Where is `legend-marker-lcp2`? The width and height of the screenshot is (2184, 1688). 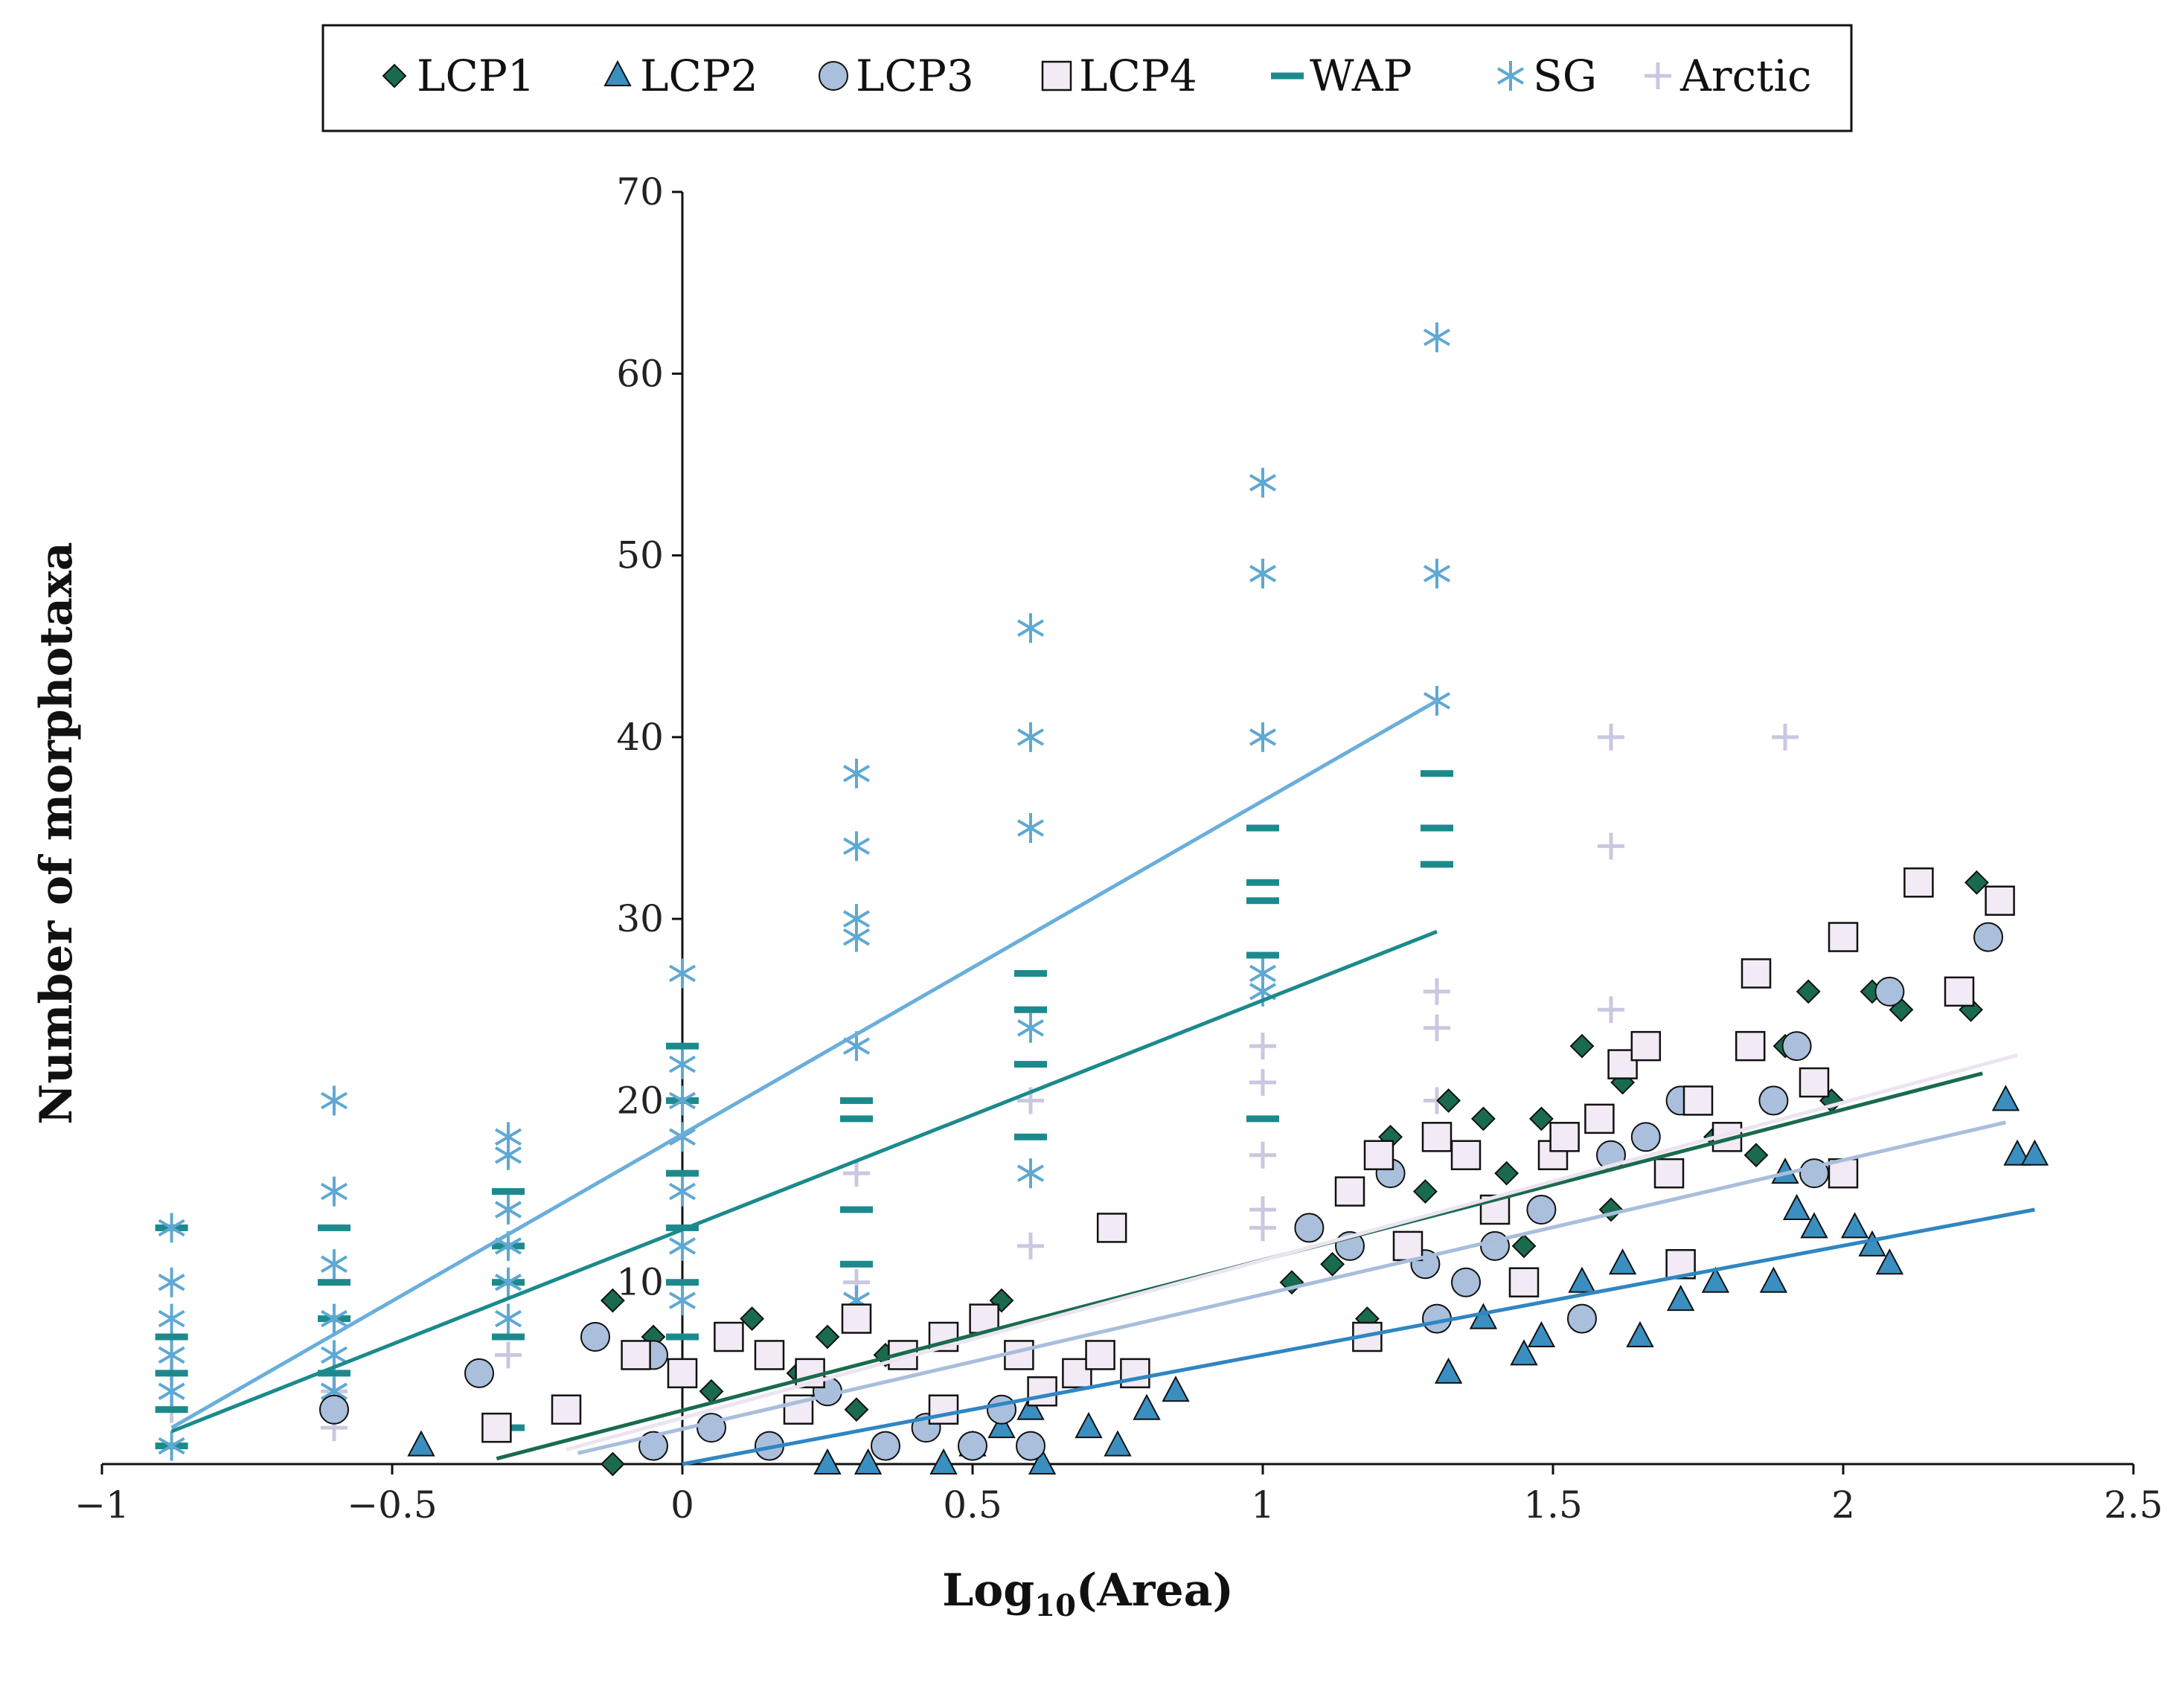 legend-marker-lcp2 is located at coordinates (617, 73).